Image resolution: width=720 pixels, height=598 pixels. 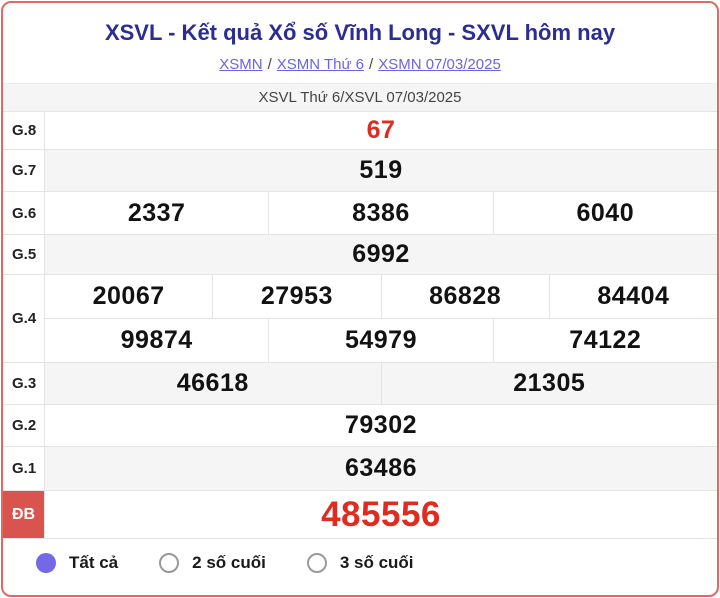 I want to click on prize-number: 86828, so click(x=464, y=296).